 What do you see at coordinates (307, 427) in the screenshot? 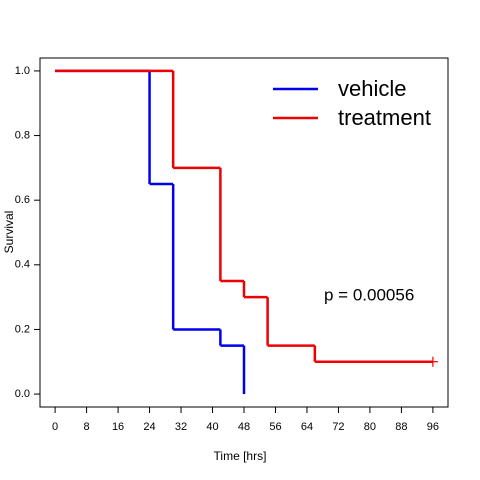
I see `x-tick-label: 64` at bounding box center [307, 427].